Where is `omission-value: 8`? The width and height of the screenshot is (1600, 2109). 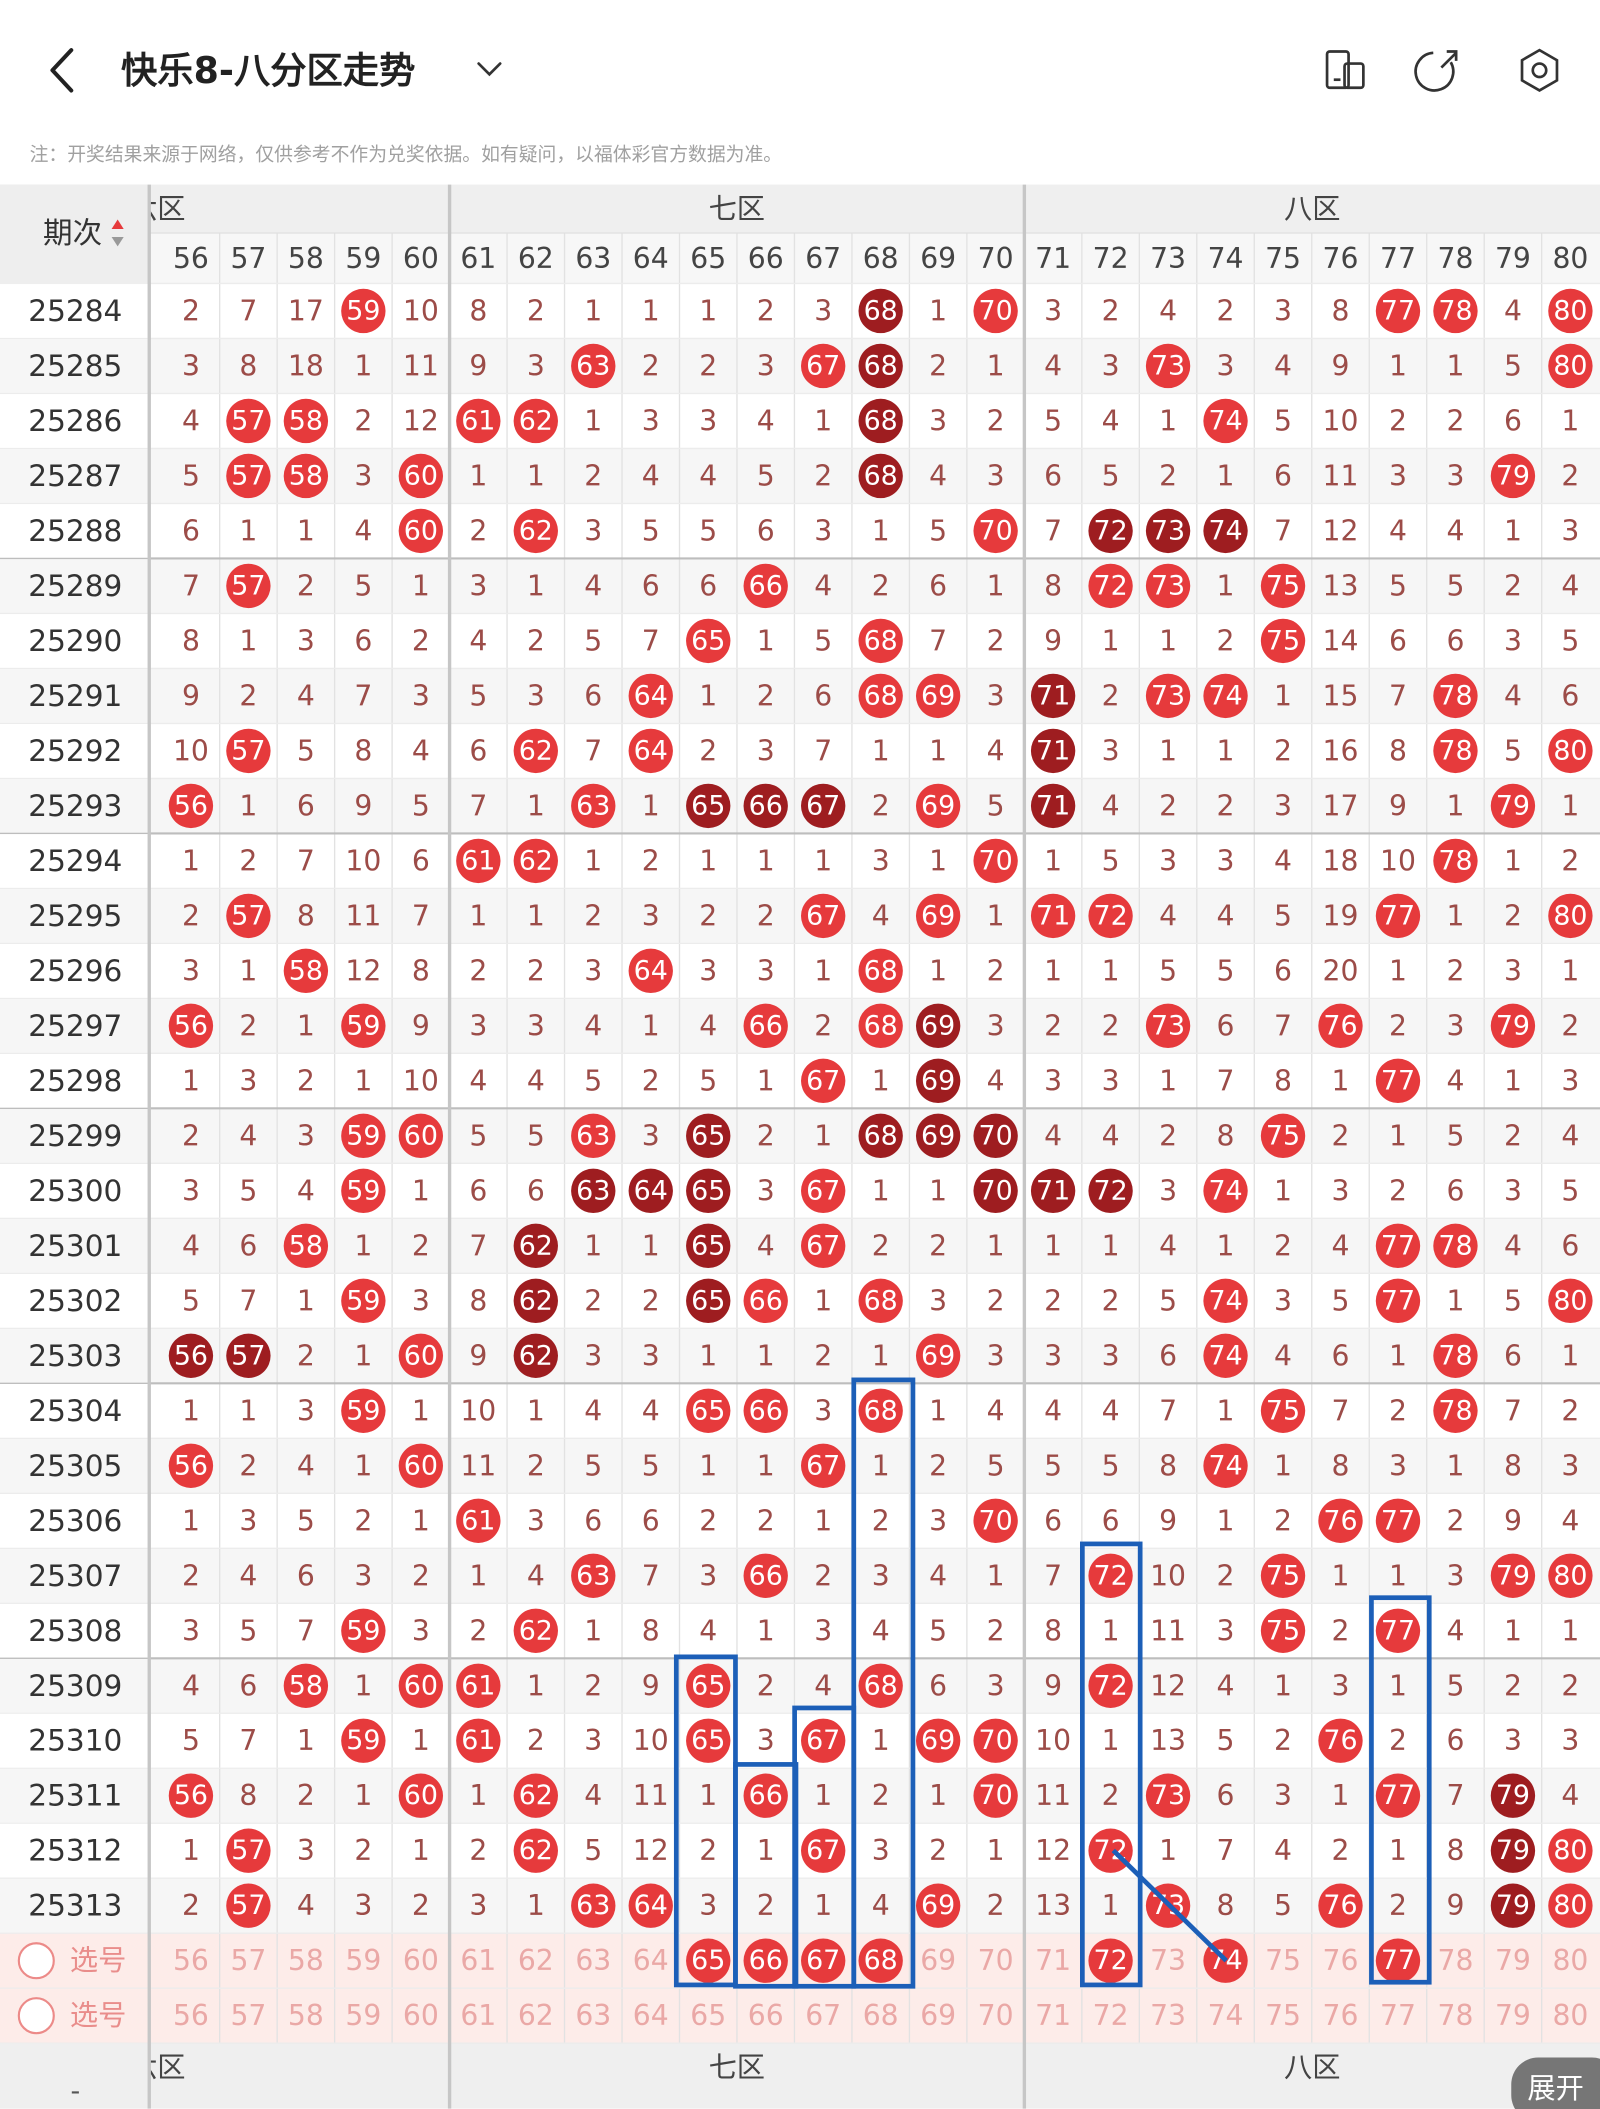
omission-value: 8 is located at coordinates (478, 310).